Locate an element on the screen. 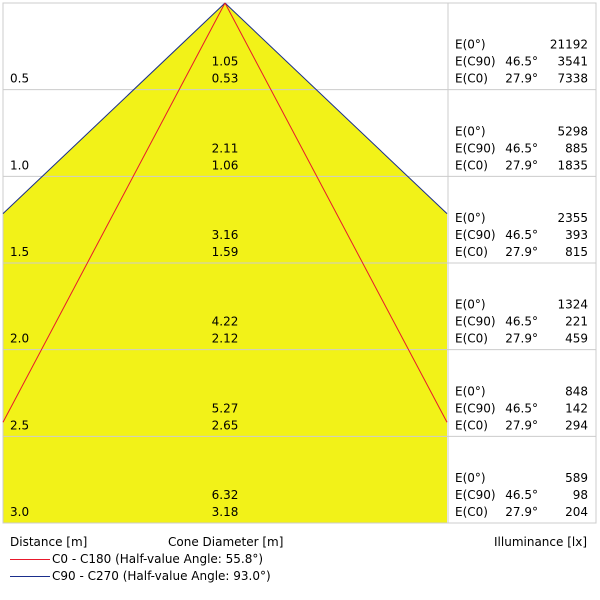 This screenshot has width=600, height=600. e0-value: 1324 is located at coordinates (572, 305).